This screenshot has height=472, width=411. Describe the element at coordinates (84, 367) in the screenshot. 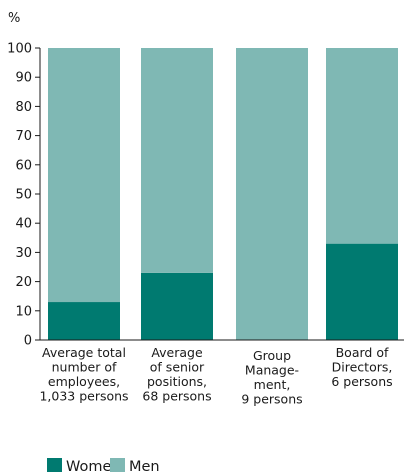

I see `category-label-line: number of` at that location.